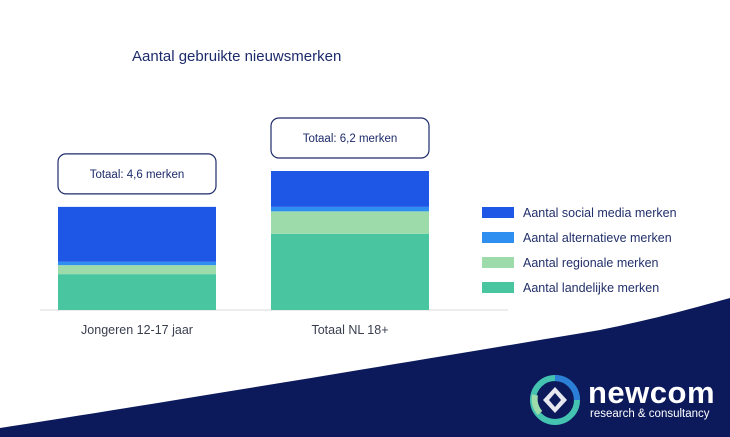 The image size is (730, 437). I want to click on legend-item-2: Aantal regionale merken, so click(579, 262).